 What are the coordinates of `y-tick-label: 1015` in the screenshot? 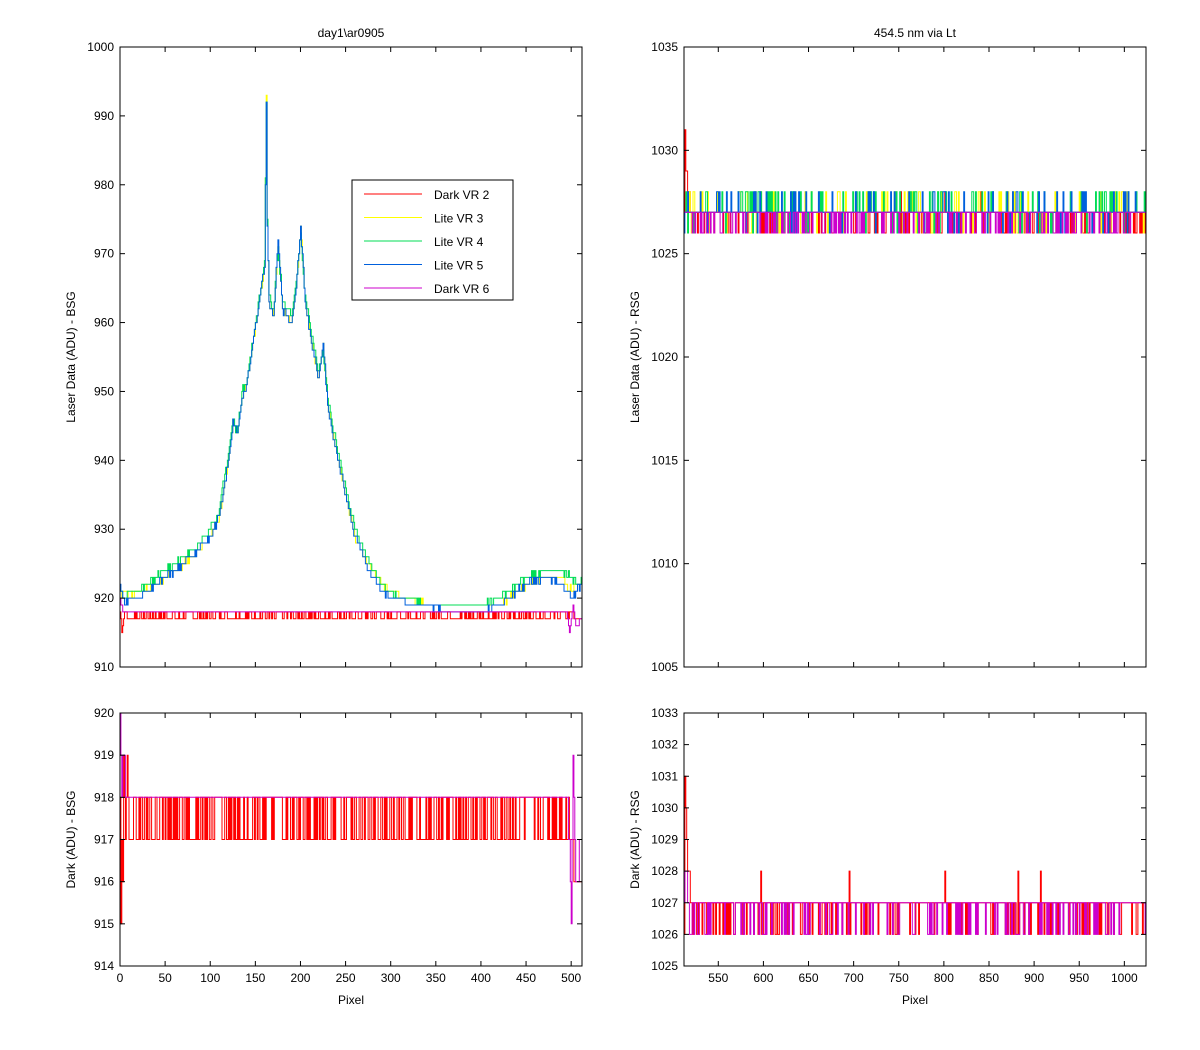 It's located at (664, 460).